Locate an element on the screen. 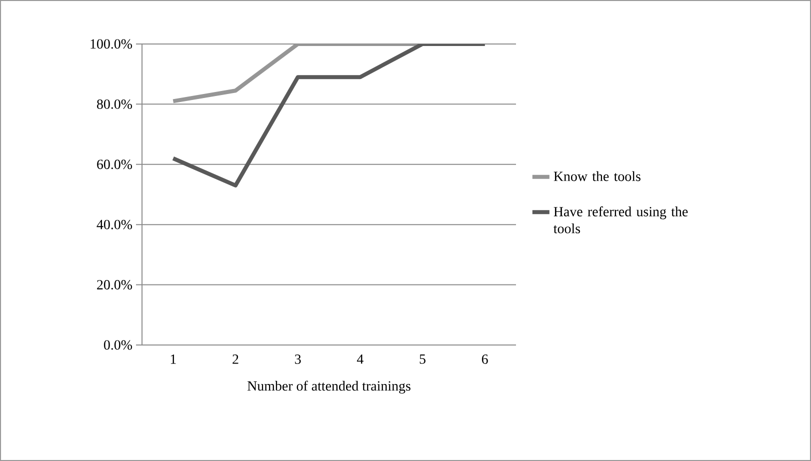  legend-label: Have referred using the tools is located at coordinates (621, 220).